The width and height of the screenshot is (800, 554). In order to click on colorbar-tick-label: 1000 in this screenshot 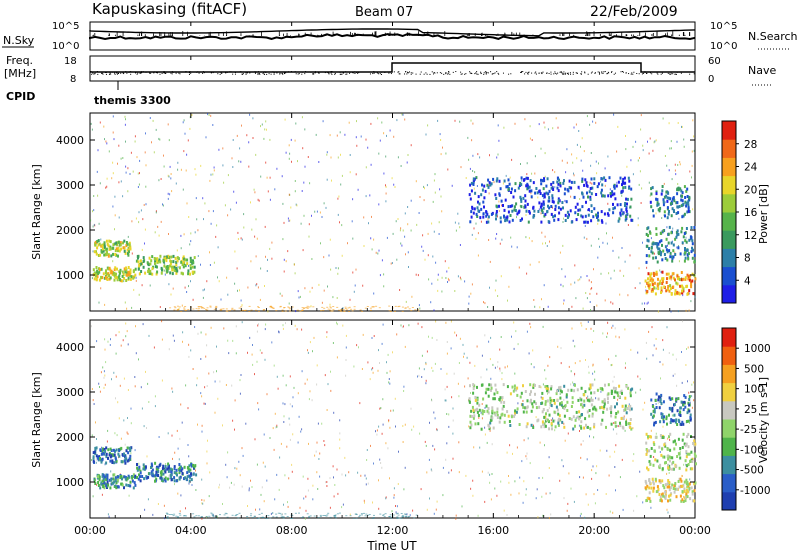, I will do `click(757, 349)`.